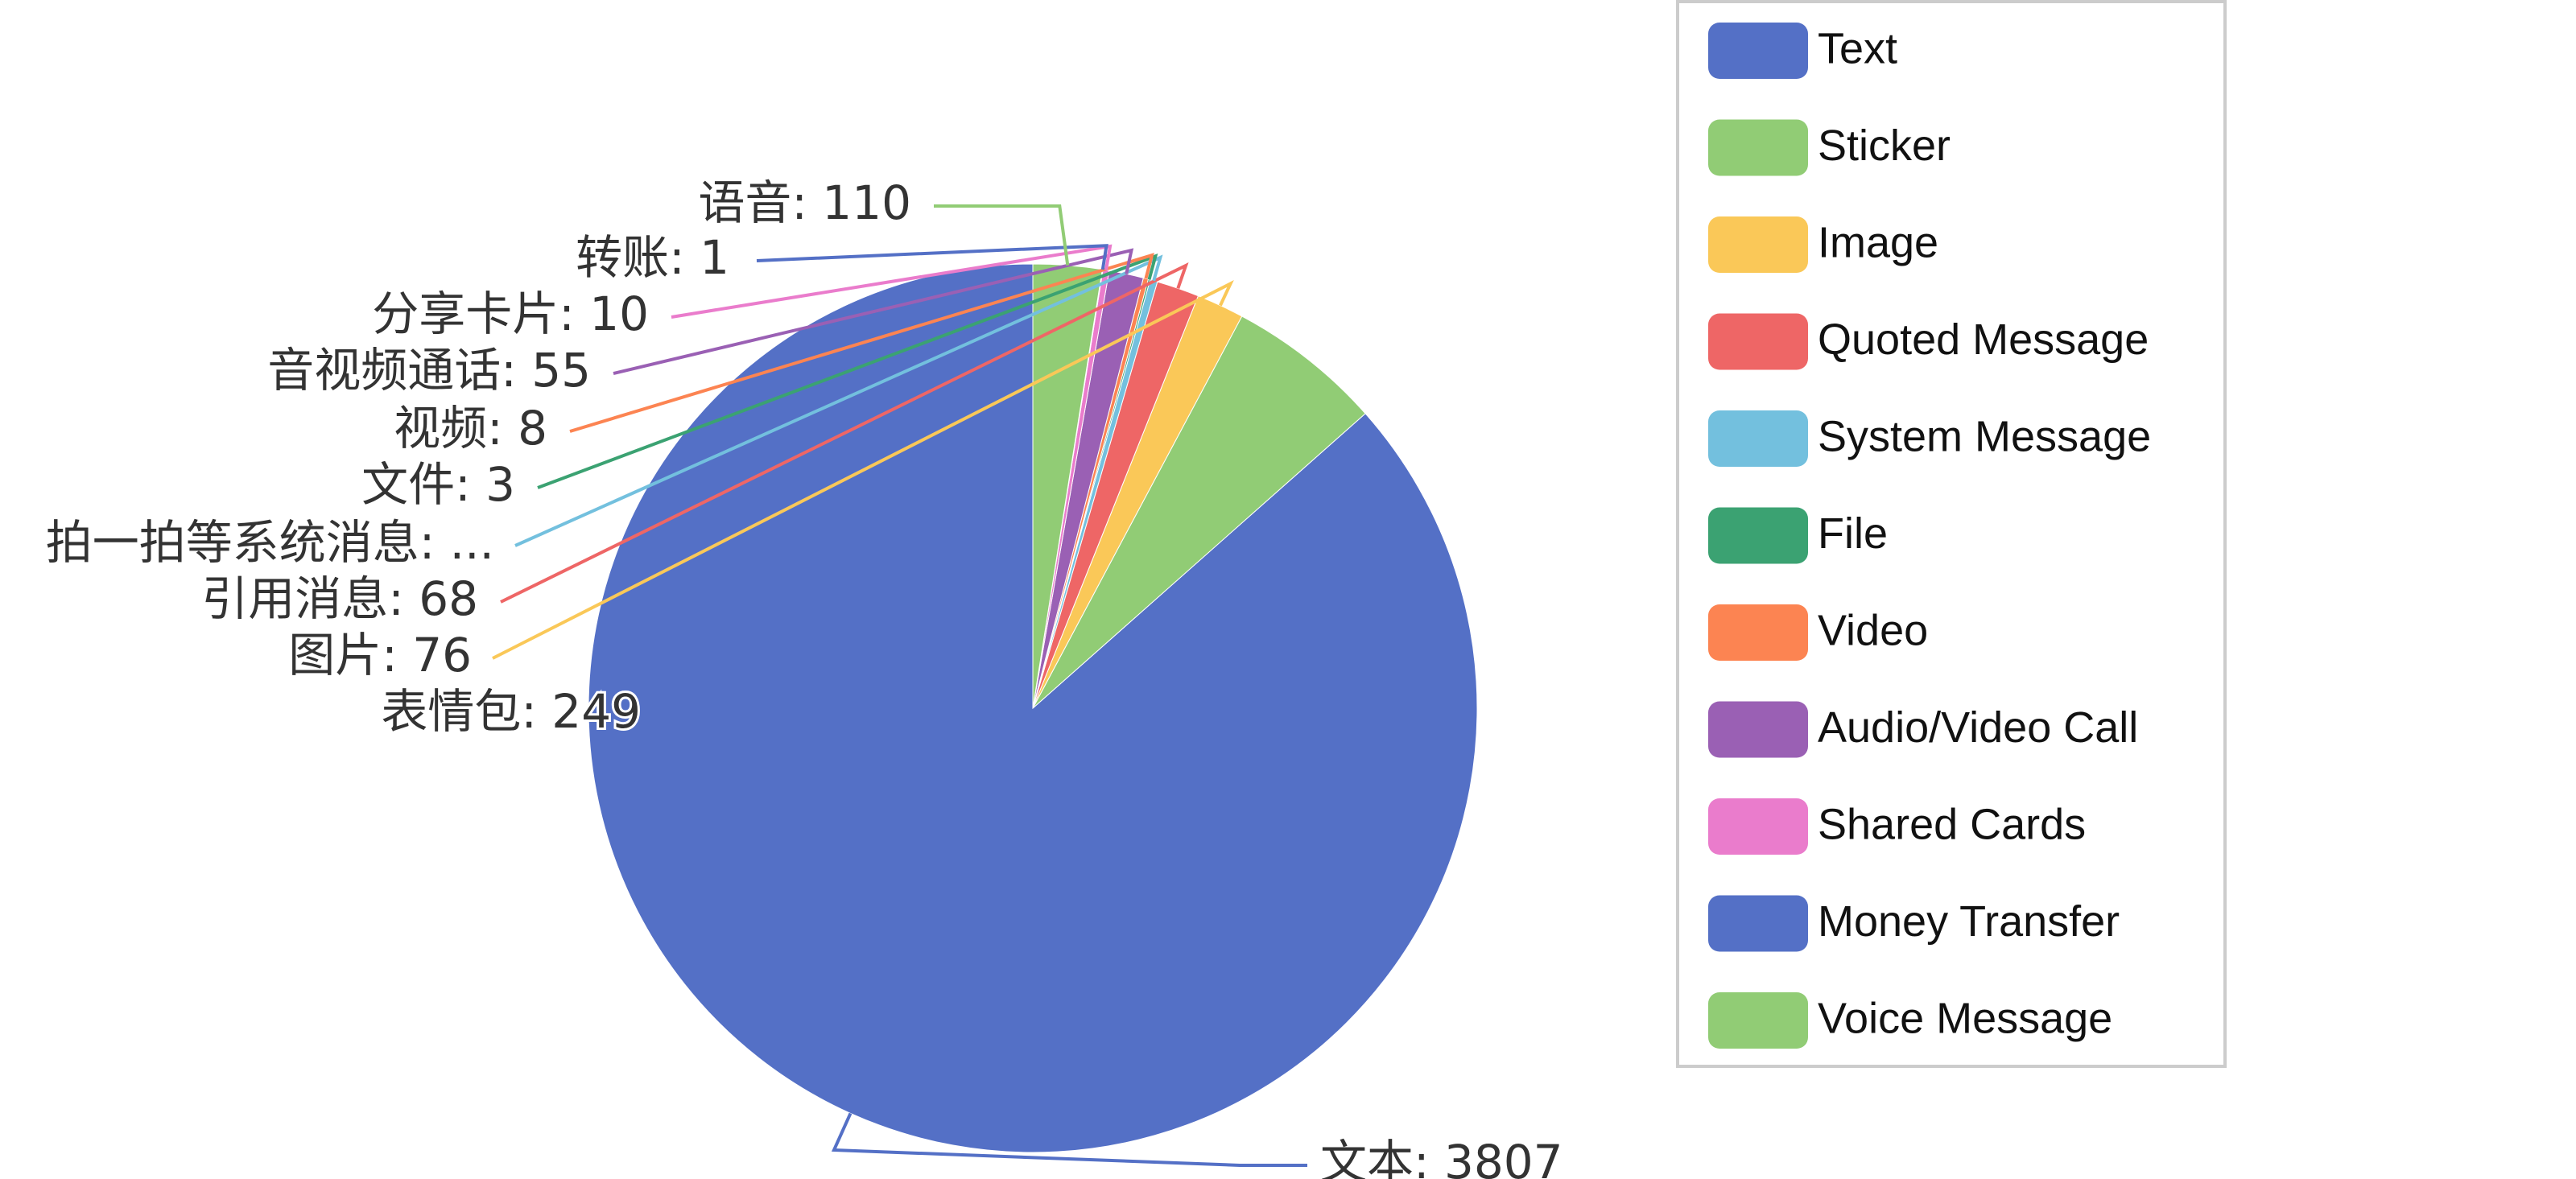 The width and height of the screenshot is (2576, 1179). What do you see at coordinates (1969, 921) in the screenshot?
I see `legend-label-10: Money Transfer` at bounding box center [1969, 921].